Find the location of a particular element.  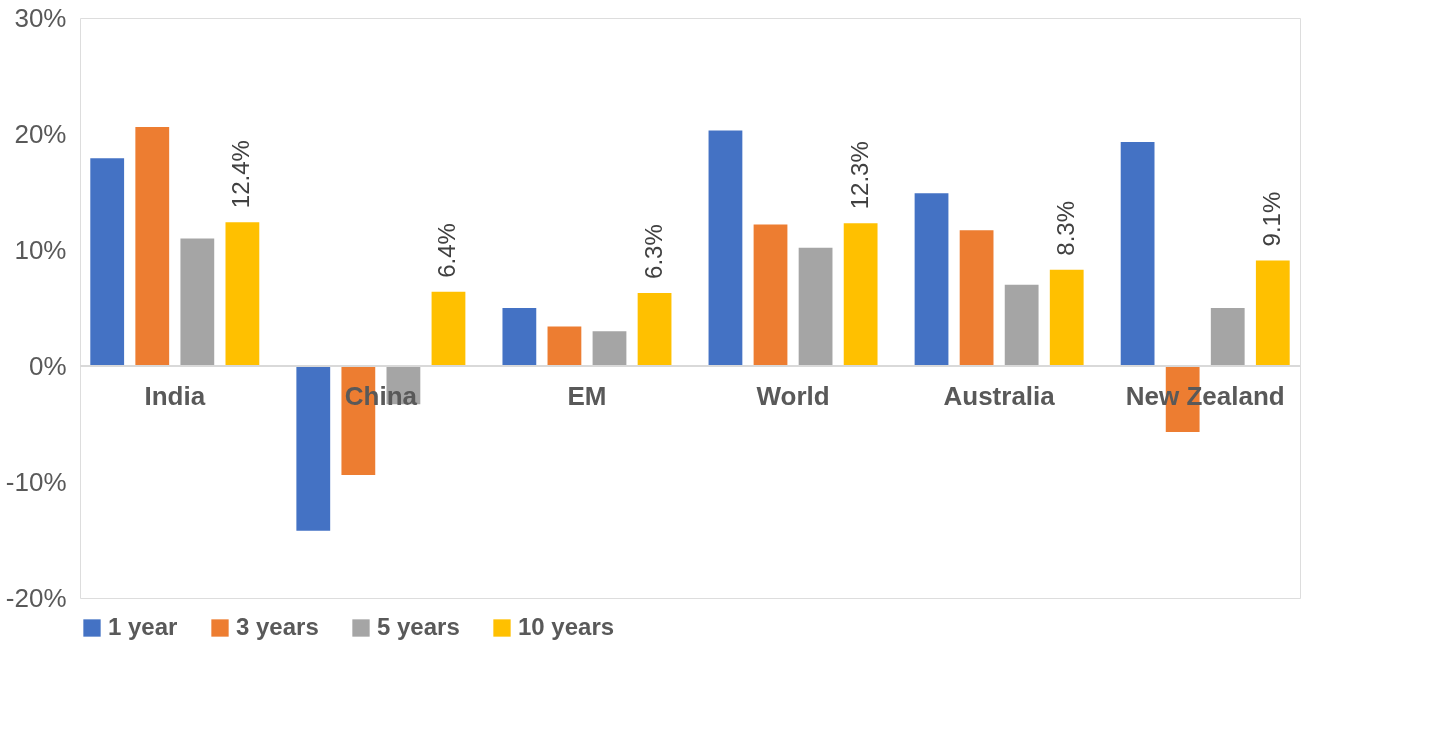

legend-label: 1 year is located at coordinates (143, 626).